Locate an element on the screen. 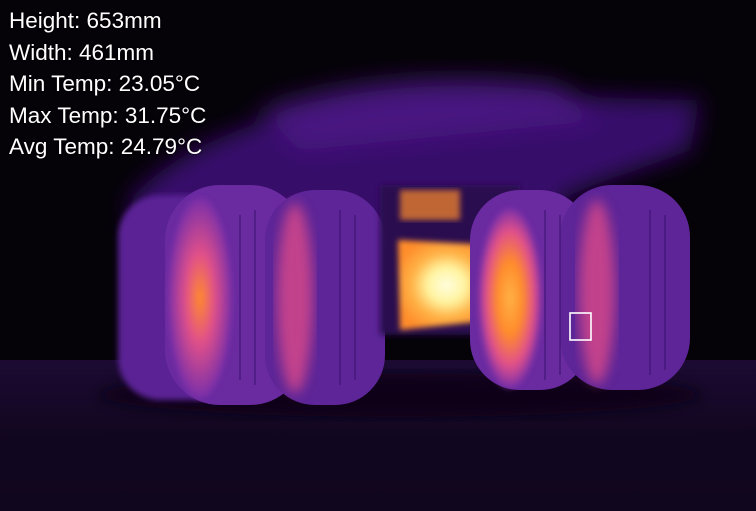  width-readout: Width: 461mm is located at coordinates (107, 53).